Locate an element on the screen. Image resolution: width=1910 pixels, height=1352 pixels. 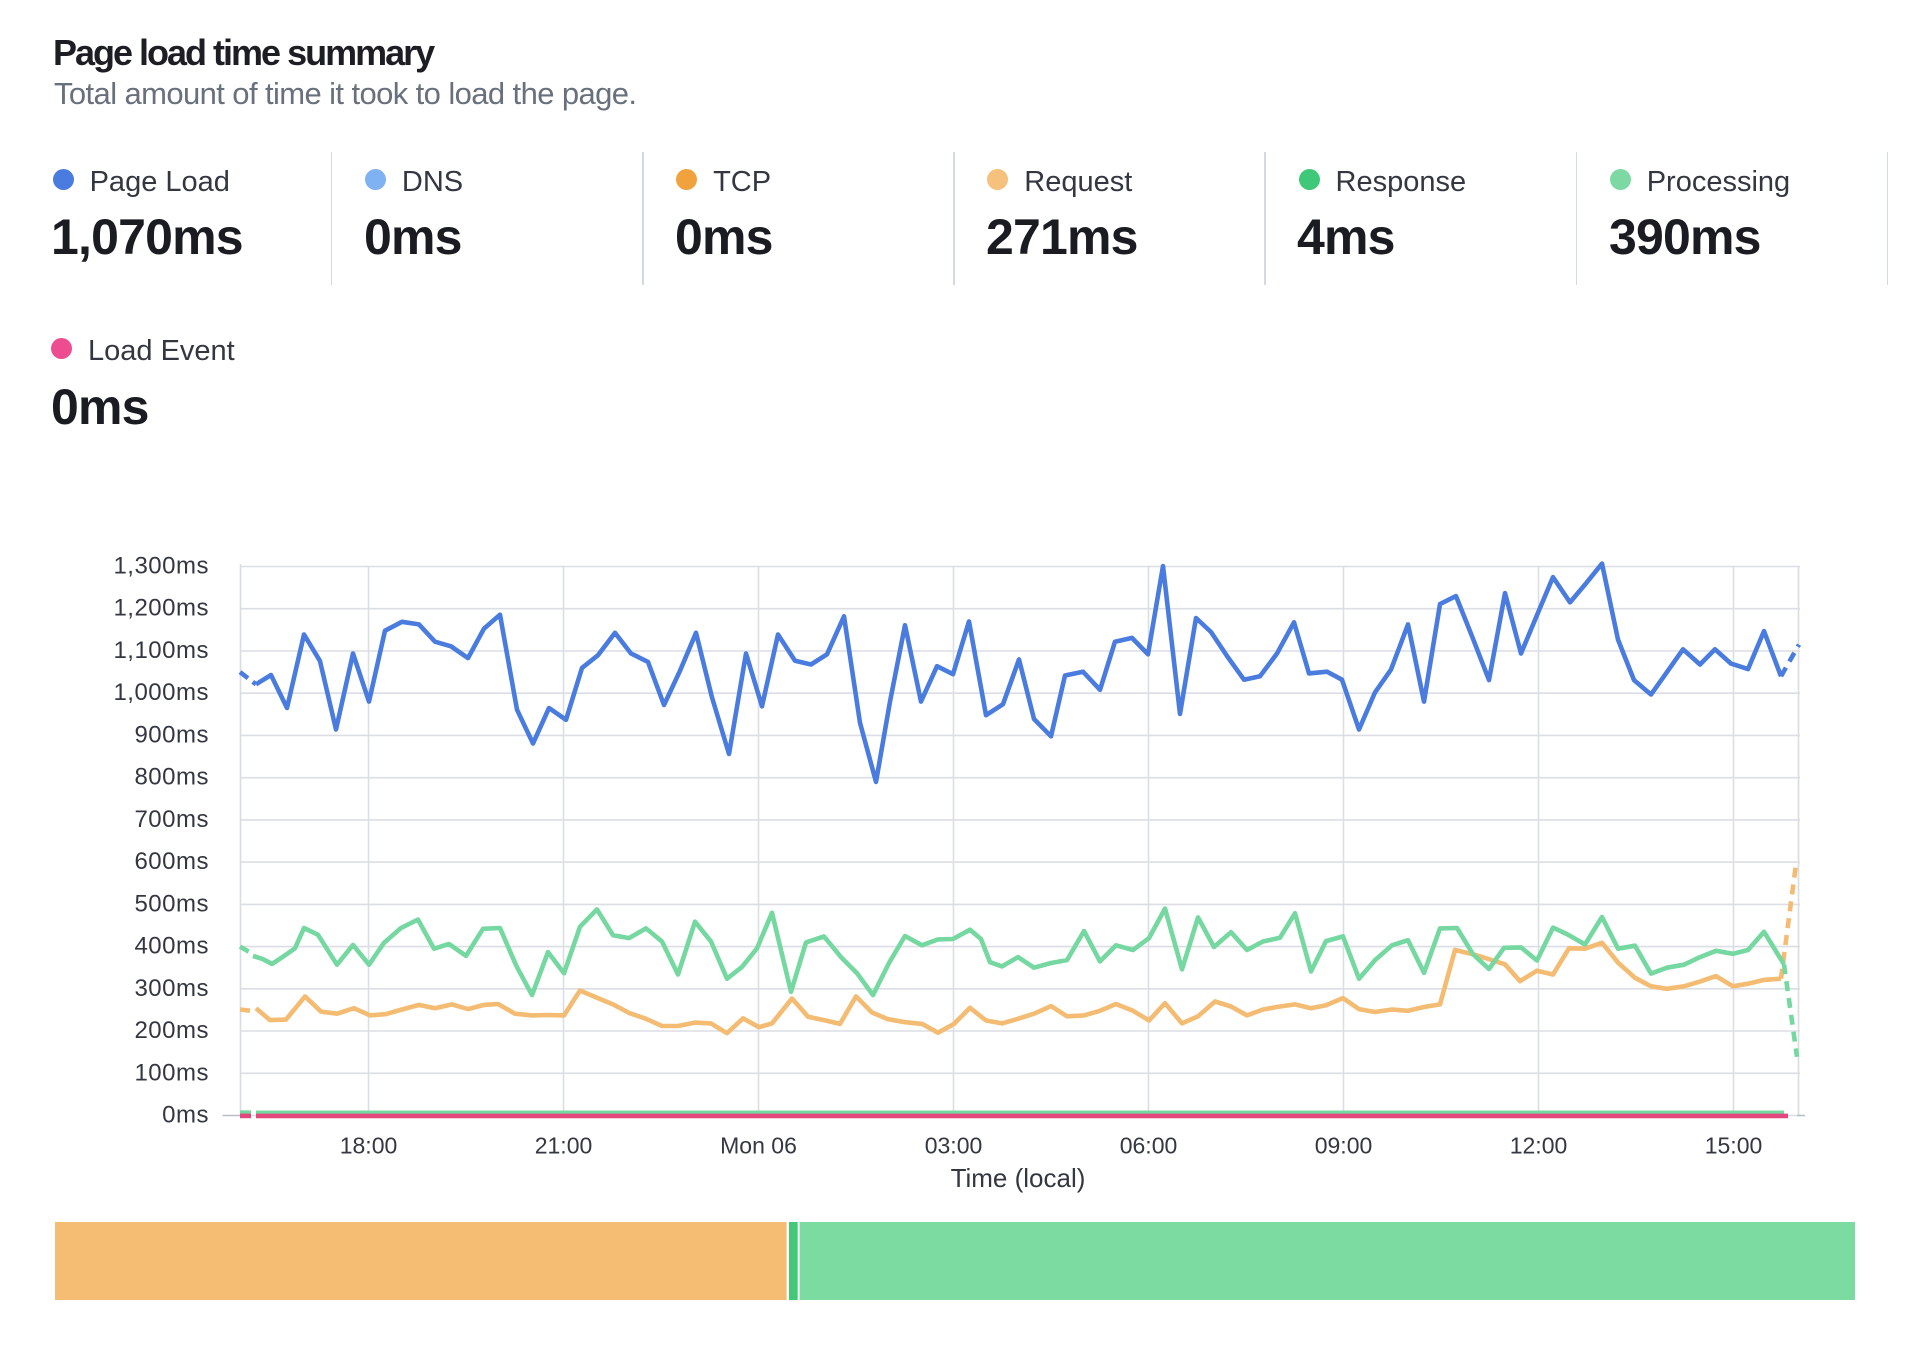
svg-text: 1,200ms is located at coordinates (161, 608).